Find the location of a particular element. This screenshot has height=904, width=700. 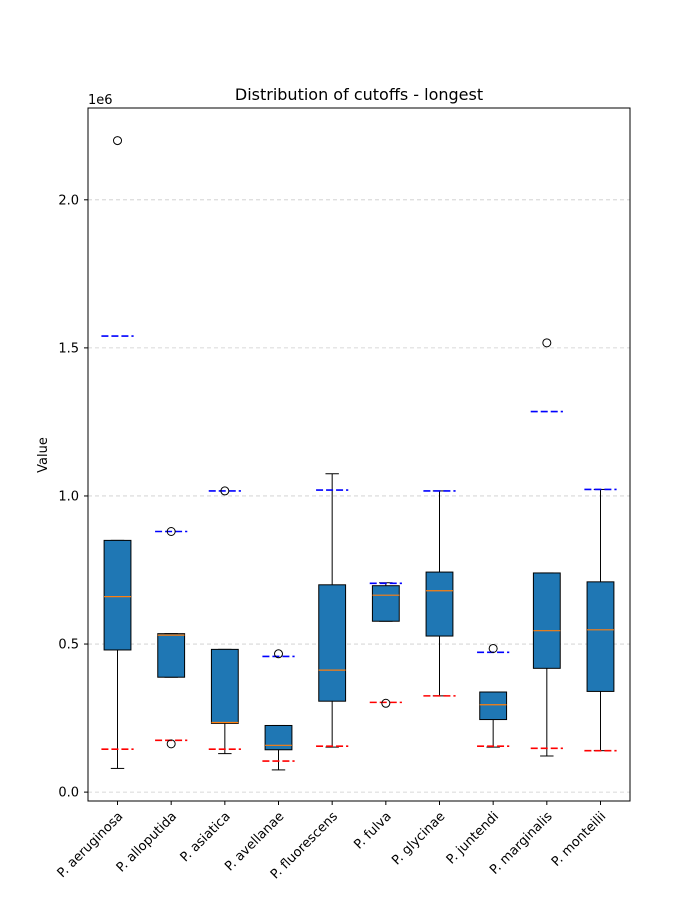

x-tick-label: P. juntendi is located at coordinates (473, 838).